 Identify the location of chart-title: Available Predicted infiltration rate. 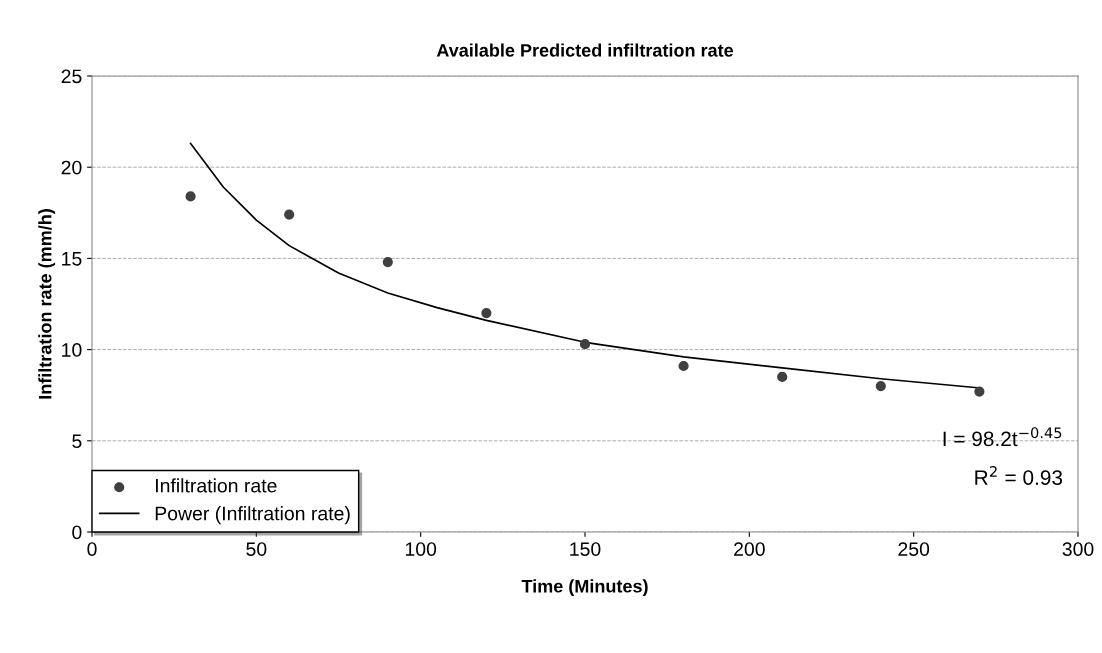
(585, 50).